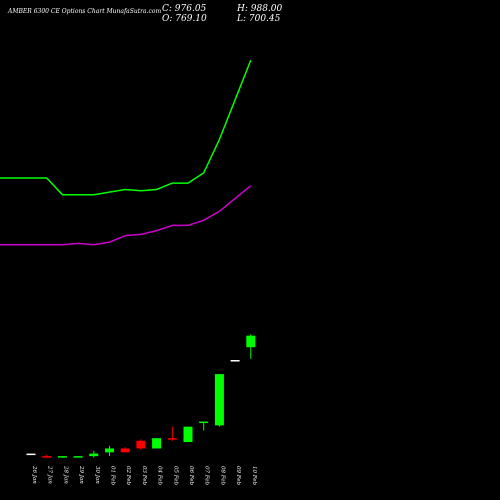  I want to click on open-value: O: 769.10, so click(184, 19).